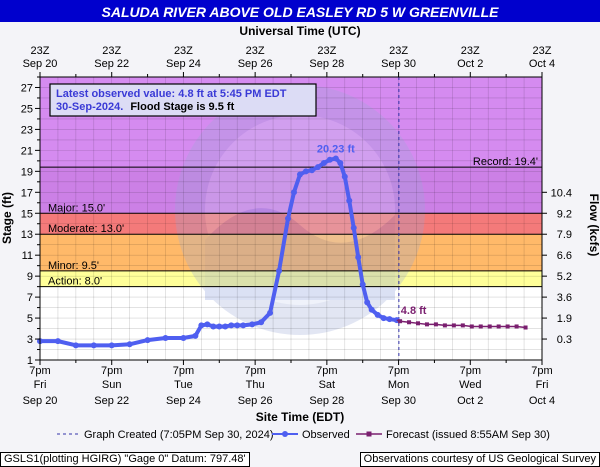 Image resolution: width=600 pixels, height=467 pixels. Describe the element at coordinates (285, 434) in the screenshot. I see `legend-observed-marker` at that location.